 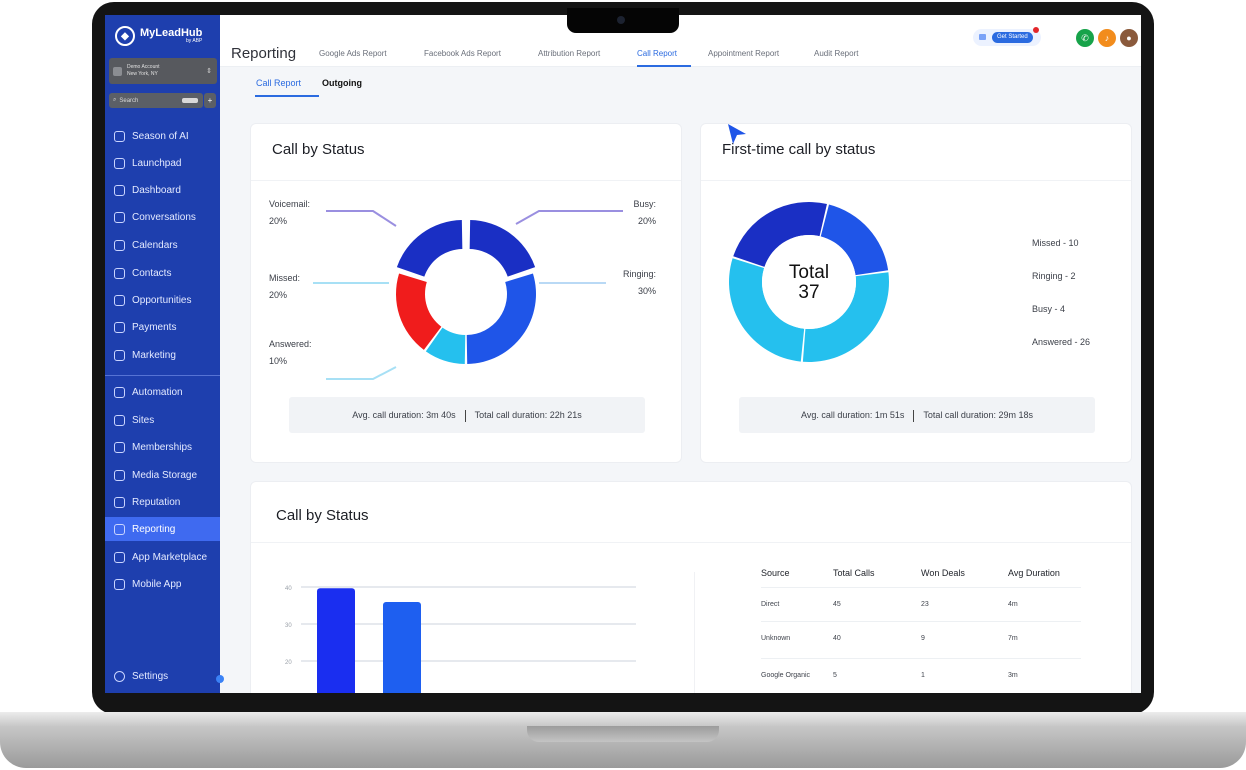 What do you see at coordinates (162, 190) in the screenshot?
I see `sidebar-item-dashboard: Dashboard` at bounding box center [162, 190].